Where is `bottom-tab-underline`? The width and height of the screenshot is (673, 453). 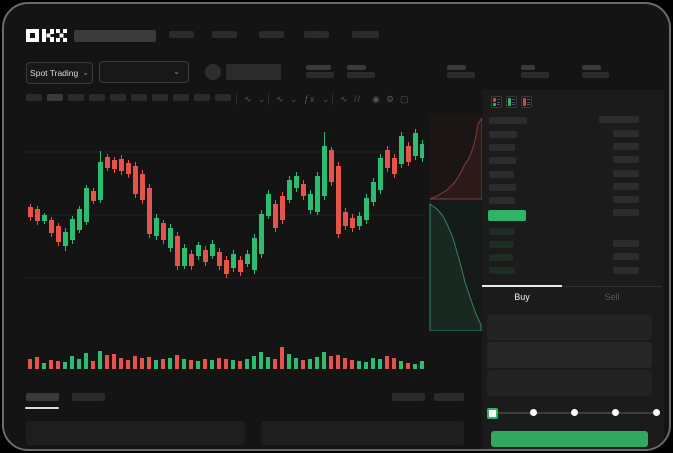
bottom-tab-underline is located at coordinates (42, 408).